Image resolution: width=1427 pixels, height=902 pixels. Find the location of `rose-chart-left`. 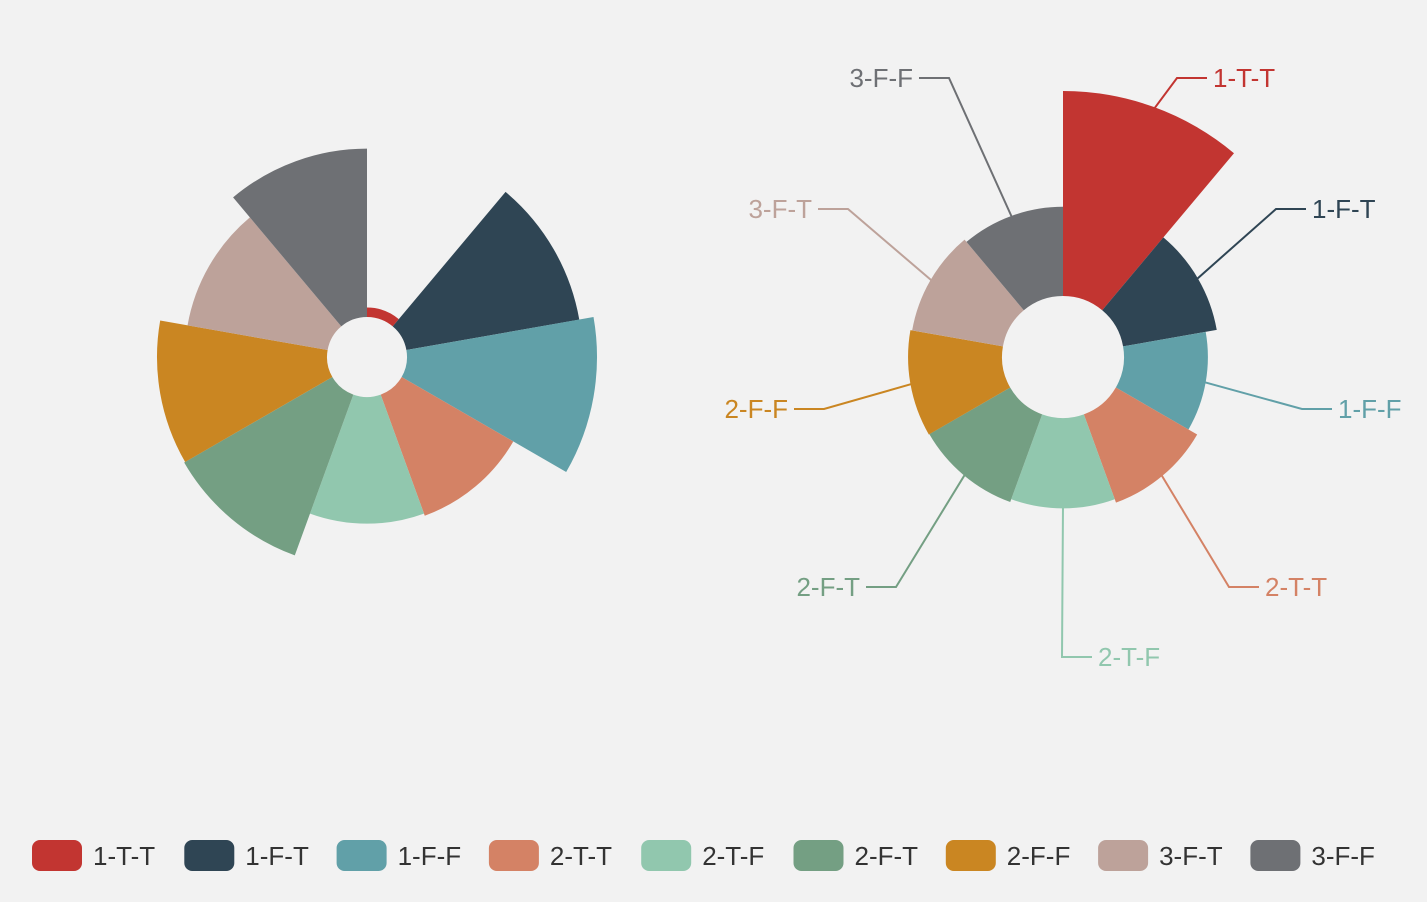

rose-chart-left is located at coordinates (376, 352).